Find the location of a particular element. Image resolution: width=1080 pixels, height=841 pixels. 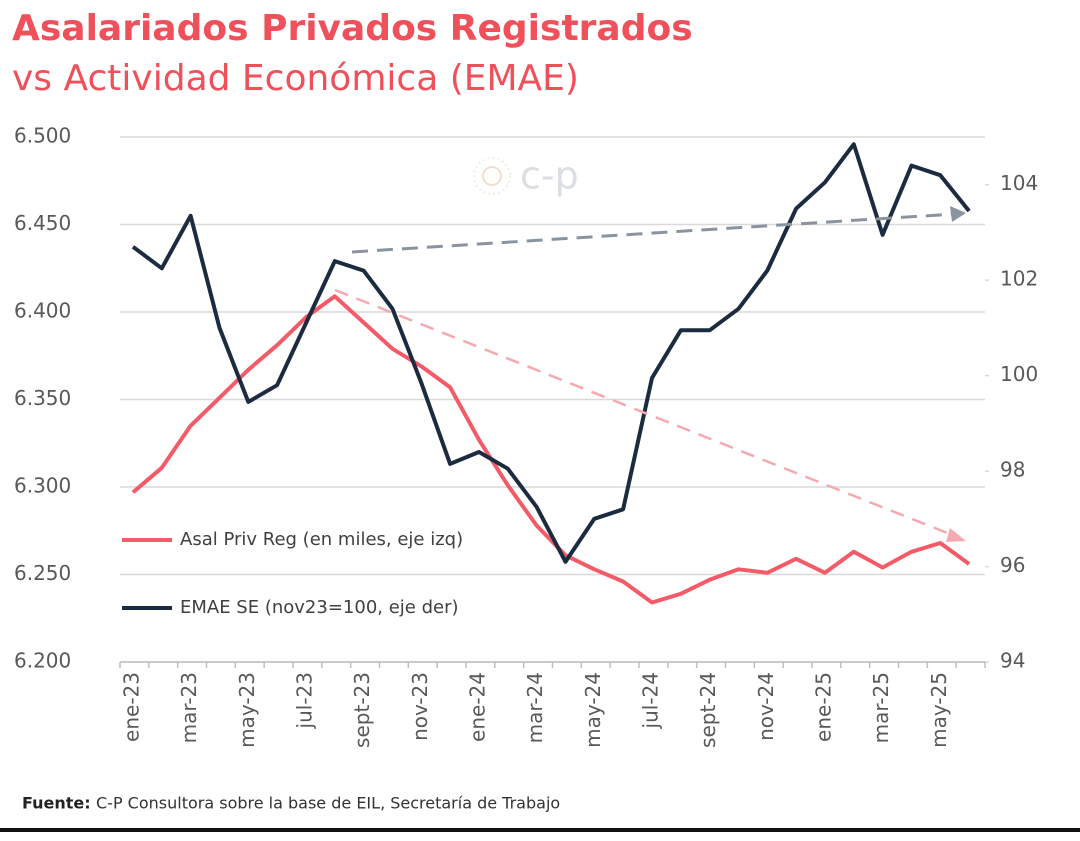

y-tick-label: 6.450 is located at coordinates (42, 223).